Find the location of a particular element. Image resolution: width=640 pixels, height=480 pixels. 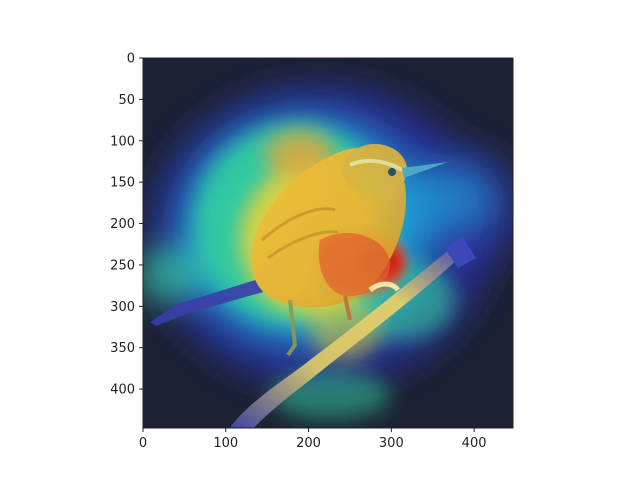

x-tick-label: 0 is located at coordinates (143, 443).